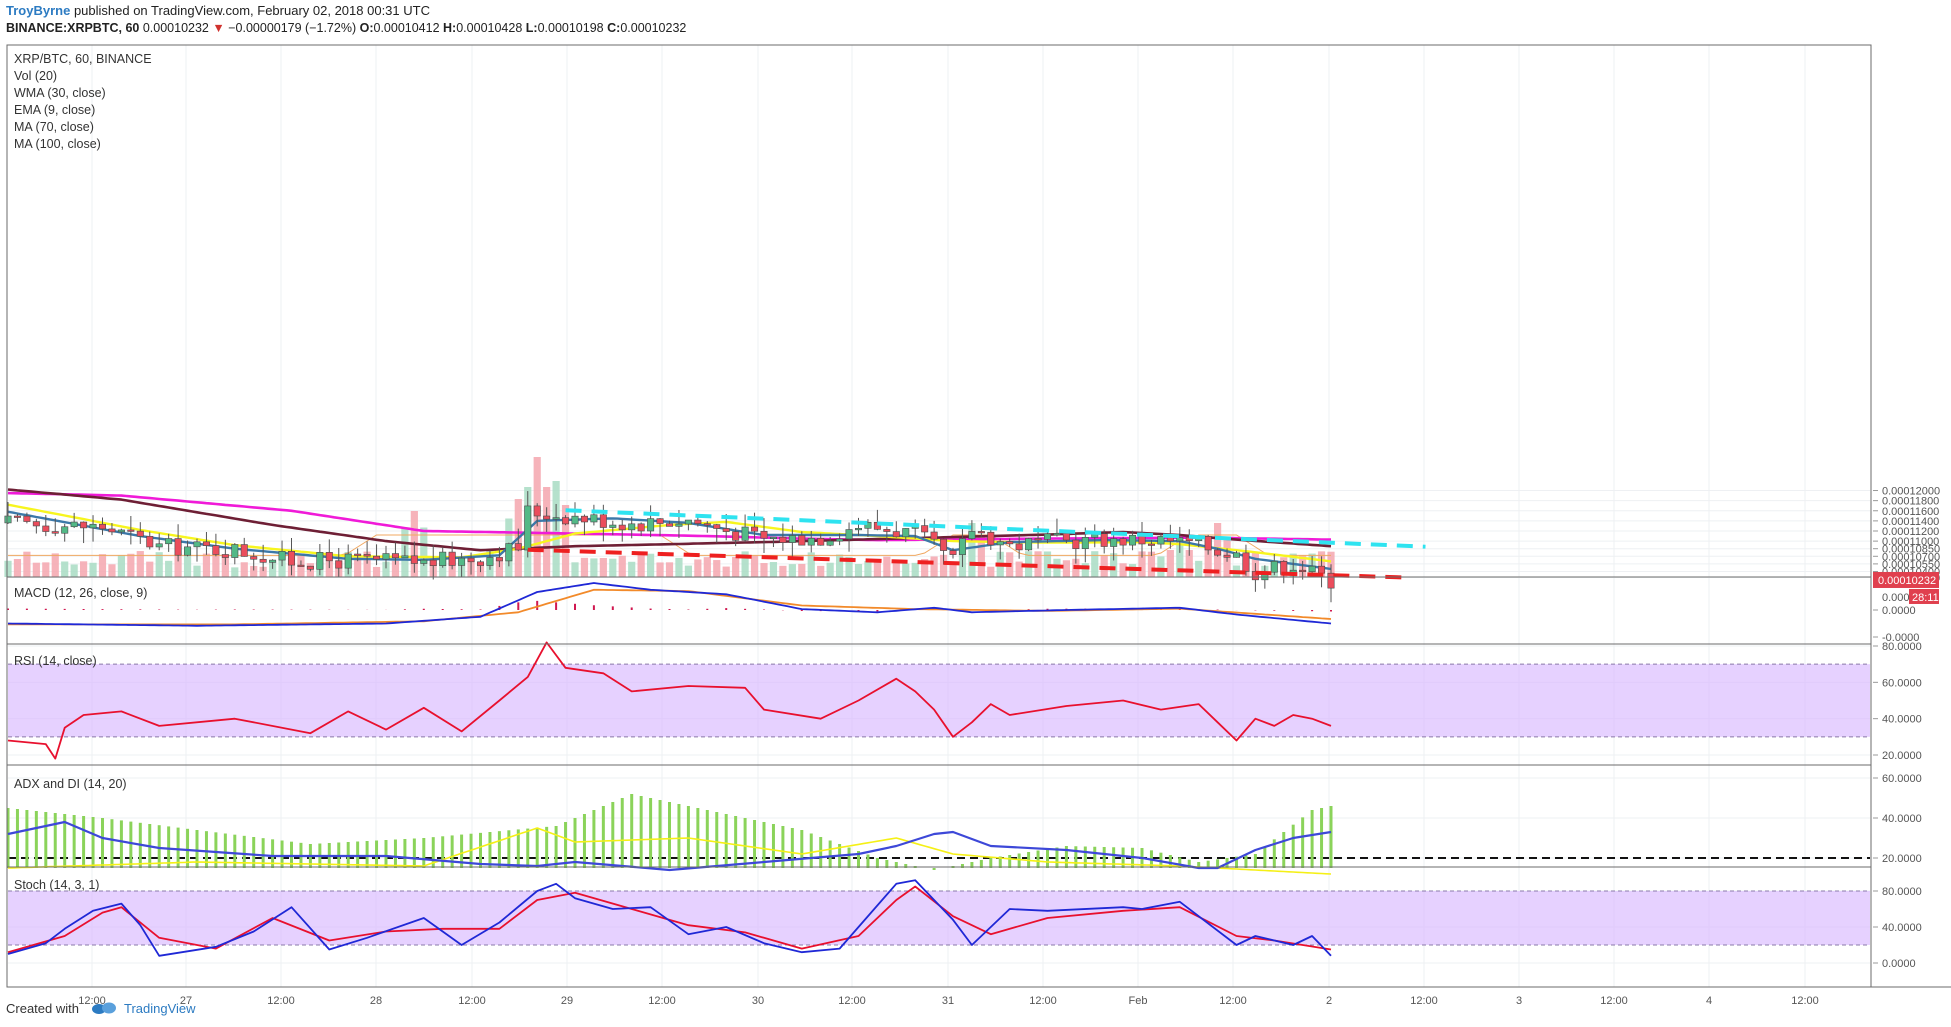 Image resolution: width=1951 pixels, height=1027 pixels. Describe the element at coordinates (1329, 1001) in the screenshot. I see `time-tick-label: 2` at that location.